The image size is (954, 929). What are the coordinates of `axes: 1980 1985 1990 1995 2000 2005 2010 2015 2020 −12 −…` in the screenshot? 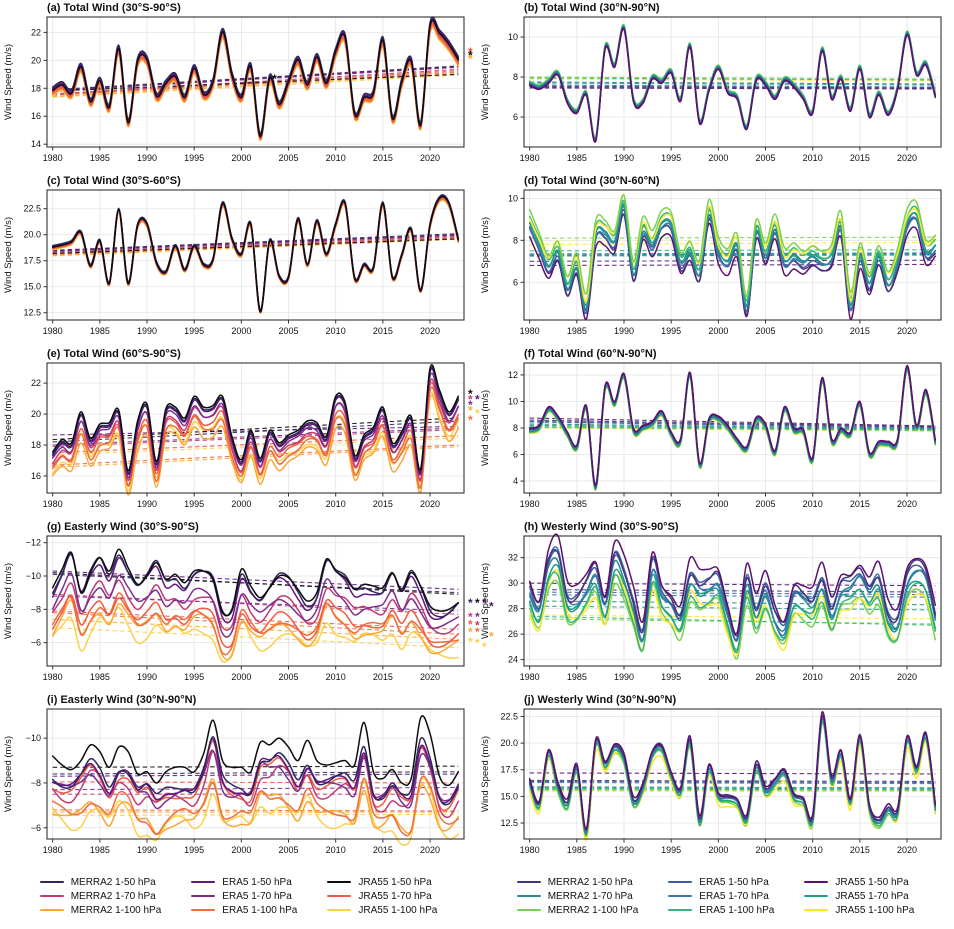 It's located at (221, 610).